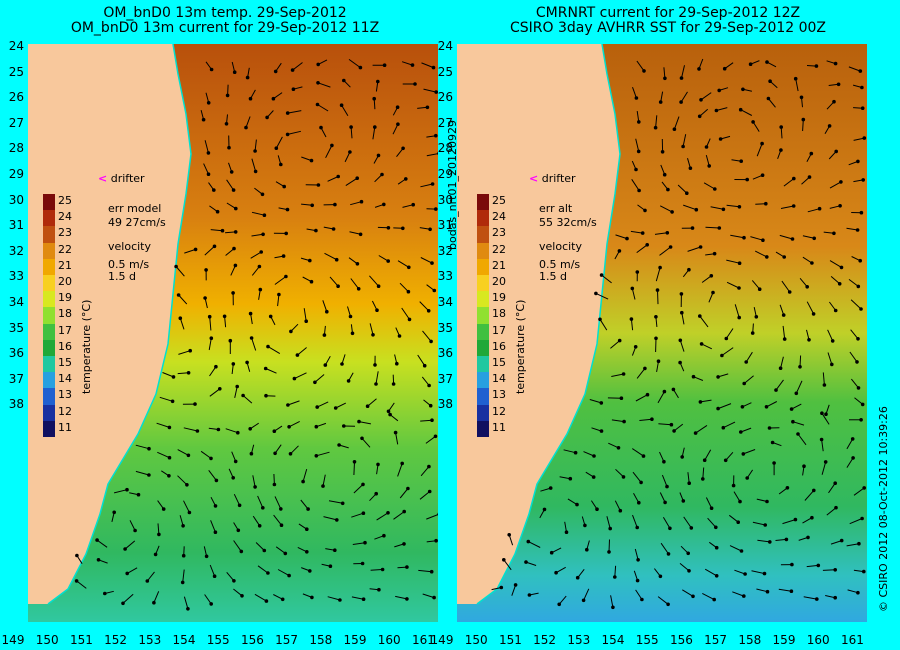  I want to click on colorbar-tick-label: 15, so click(499, 362).